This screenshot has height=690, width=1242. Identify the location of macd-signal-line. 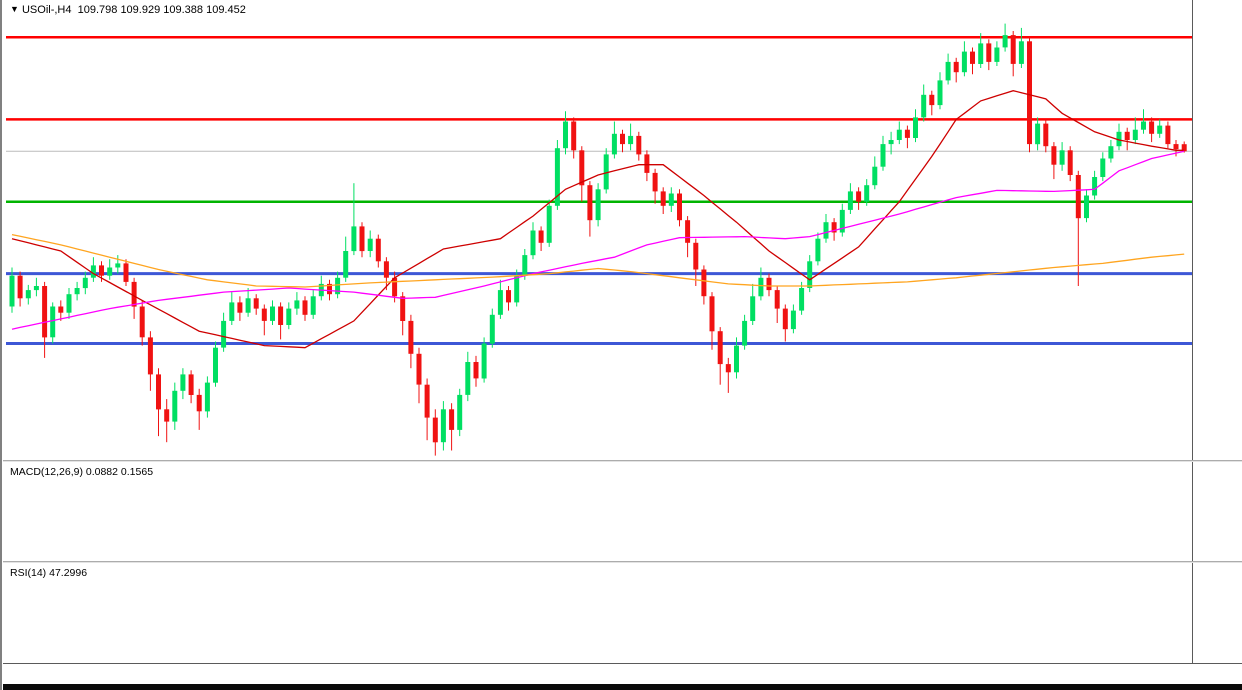
(598, 511).